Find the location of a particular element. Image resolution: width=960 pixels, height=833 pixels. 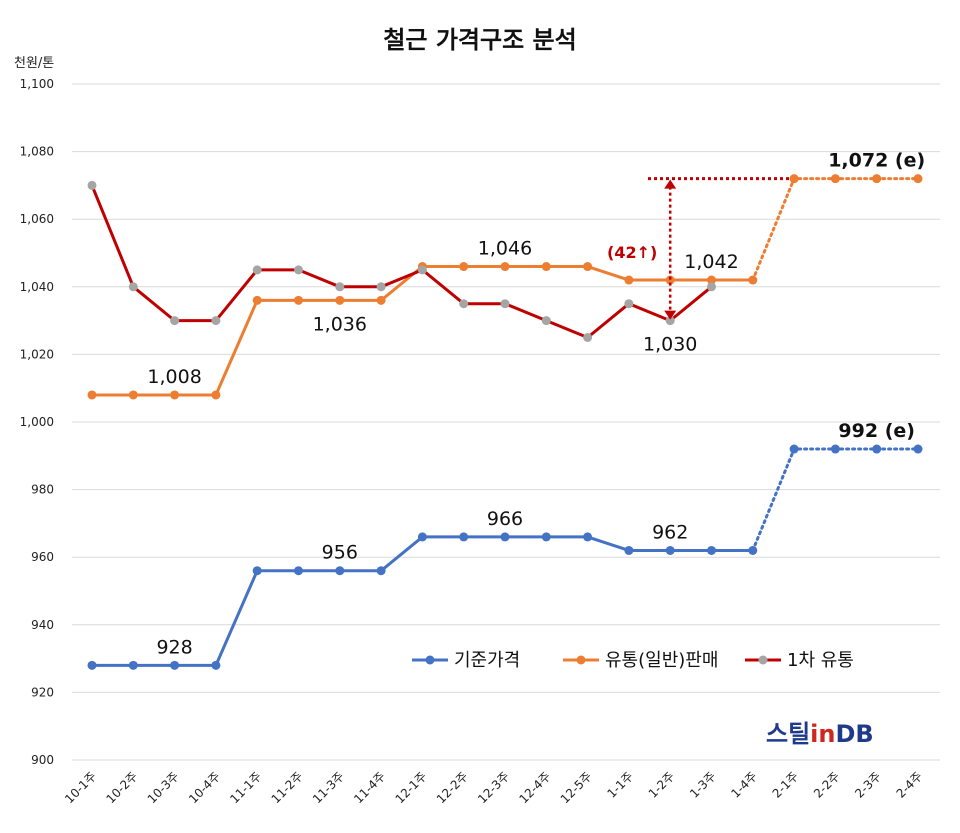

annotation: (42↑) is located at coordinates (699, 248).